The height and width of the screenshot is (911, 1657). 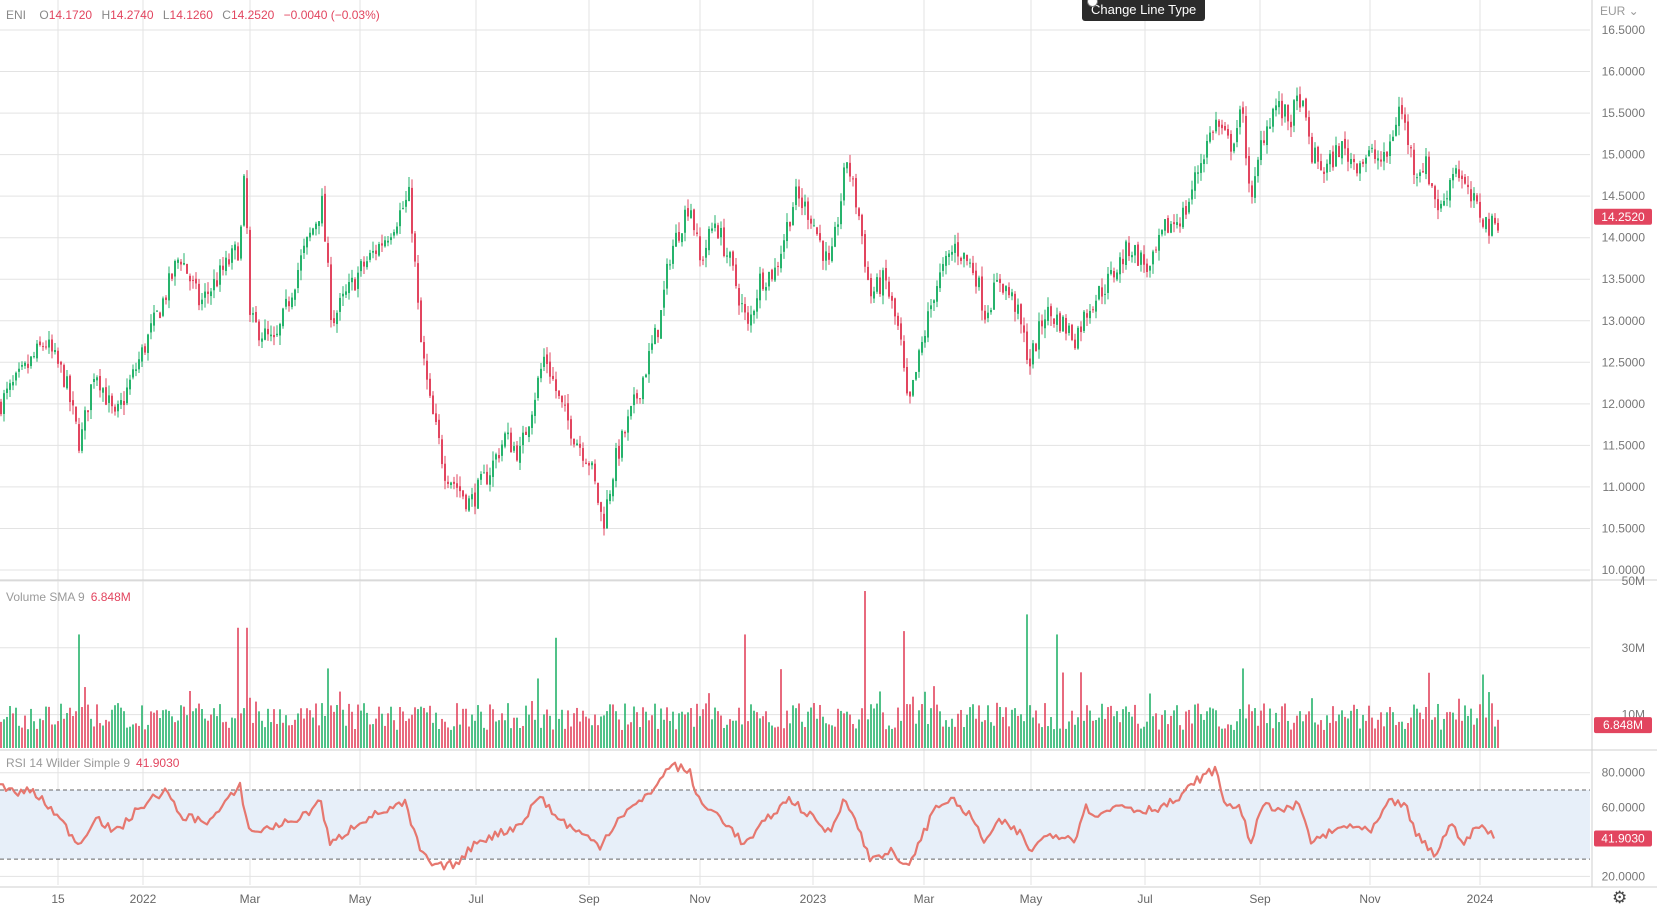 I want to click on tooltip-handle-icon, so click(x=1092, y=3).